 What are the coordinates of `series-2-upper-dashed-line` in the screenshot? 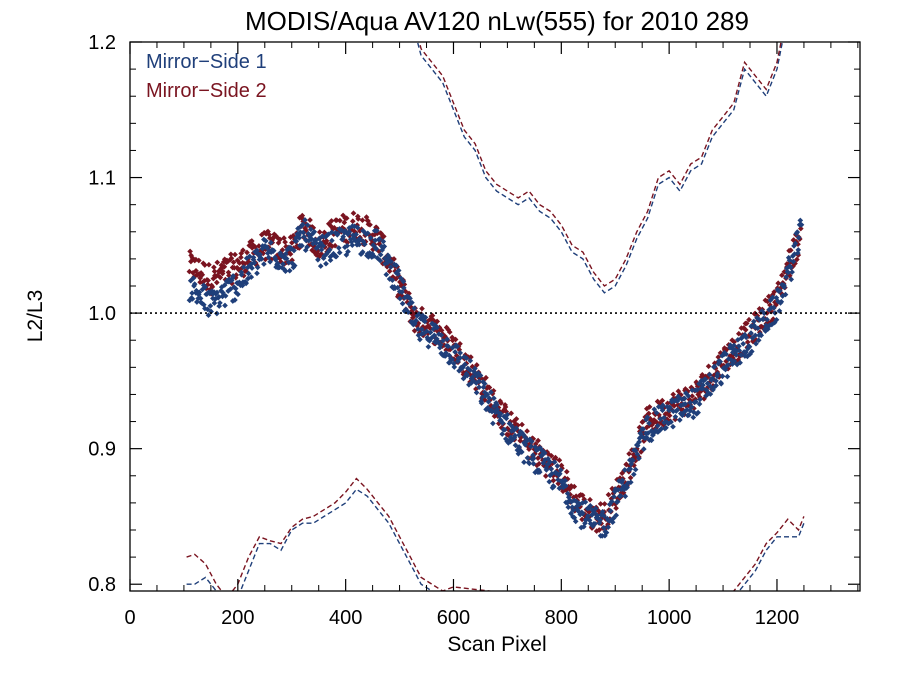 It's located at (600, 164).